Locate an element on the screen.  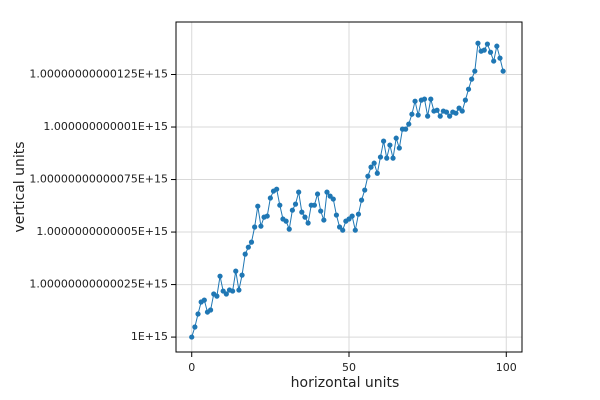
y-tick-label: 1.00000000000025E+15 is located at coordinates (98, 284).